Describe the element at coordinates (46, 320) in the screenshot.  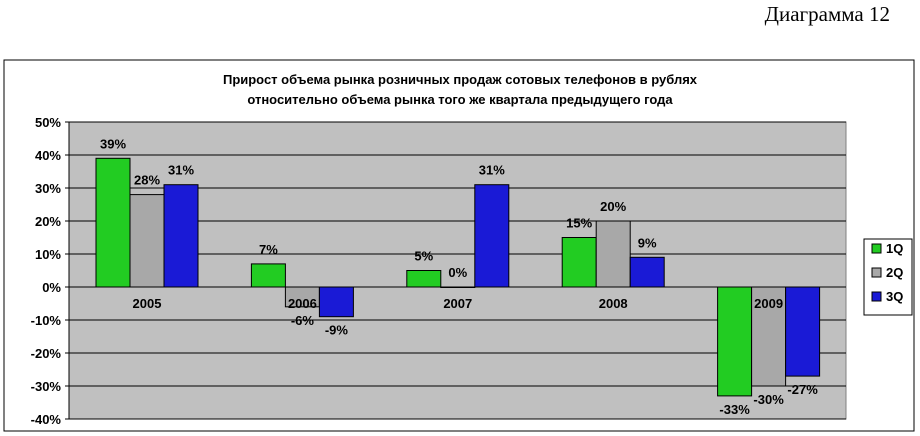
I see `y-tick-label: -10%` at that location.